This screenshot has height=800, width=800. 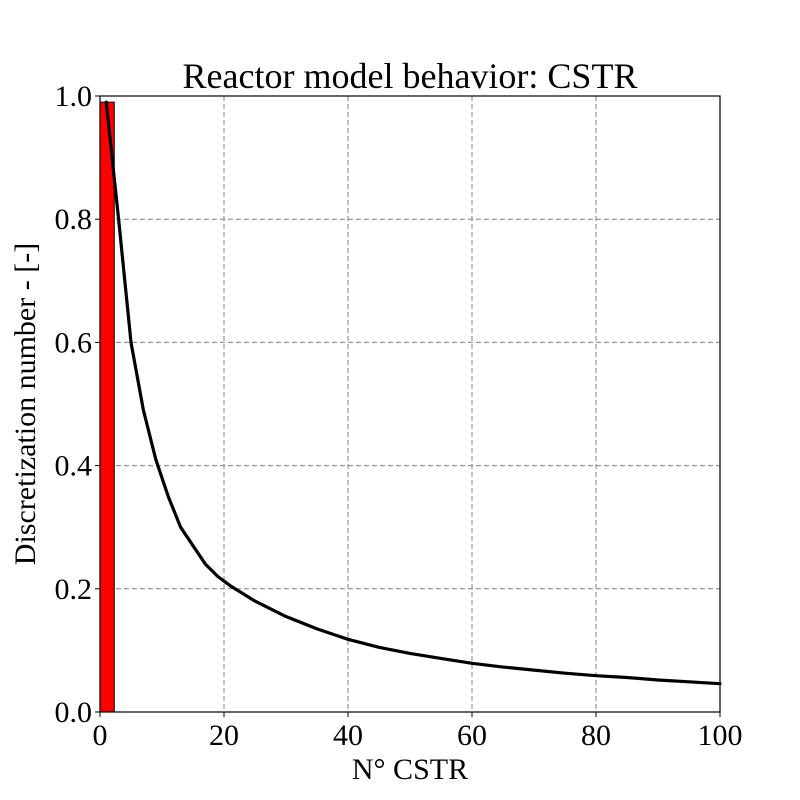 I want to click on y-tick-label: 1.0, so click(x=74, y=96).